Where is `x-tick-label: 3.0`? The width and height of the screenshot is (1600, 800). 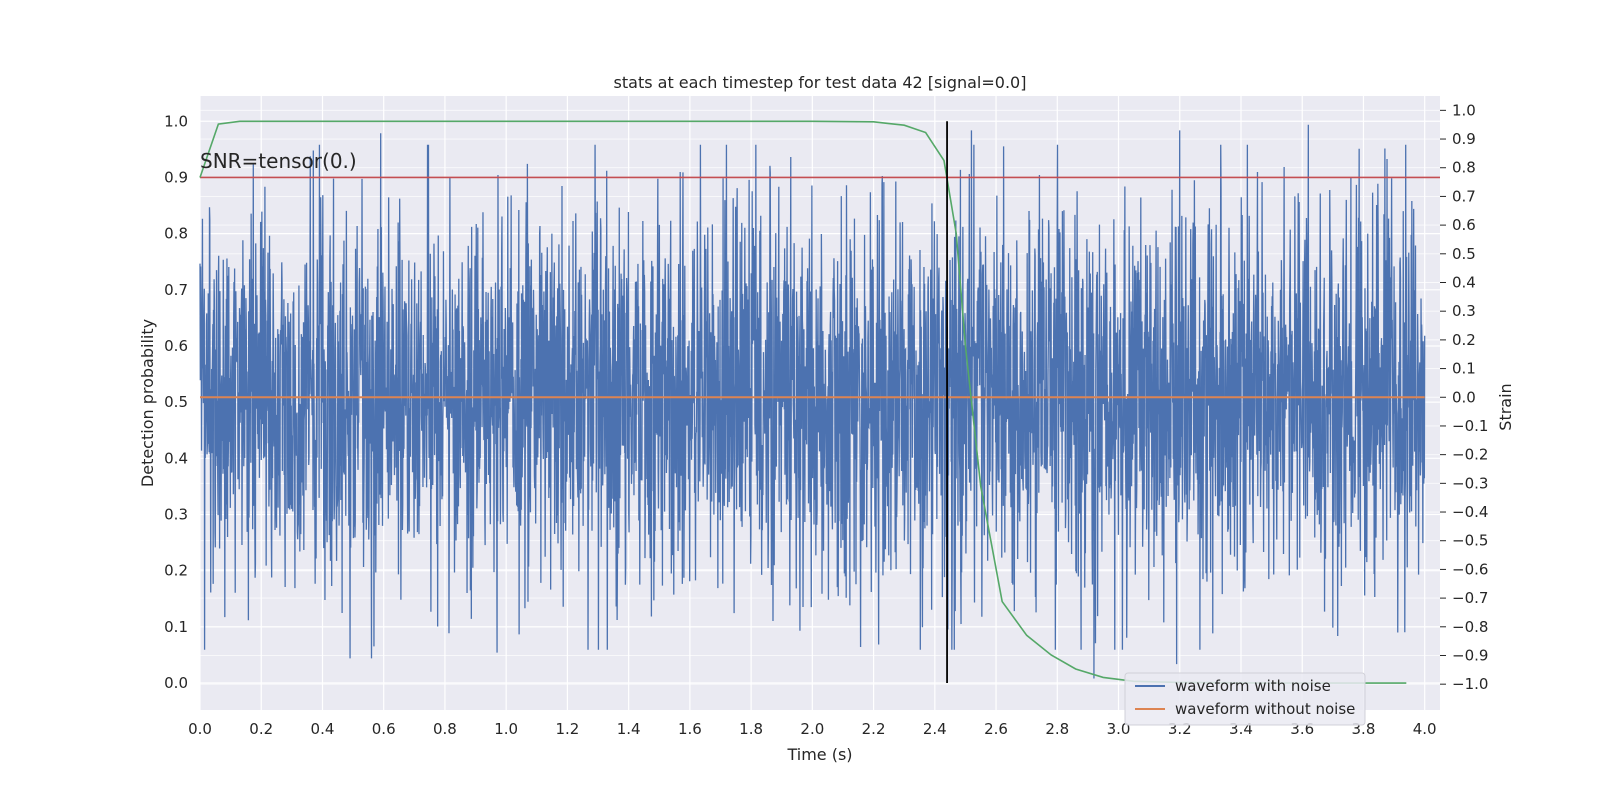
x-tick-label: 3.0 is located at coordinates (1119, 729).